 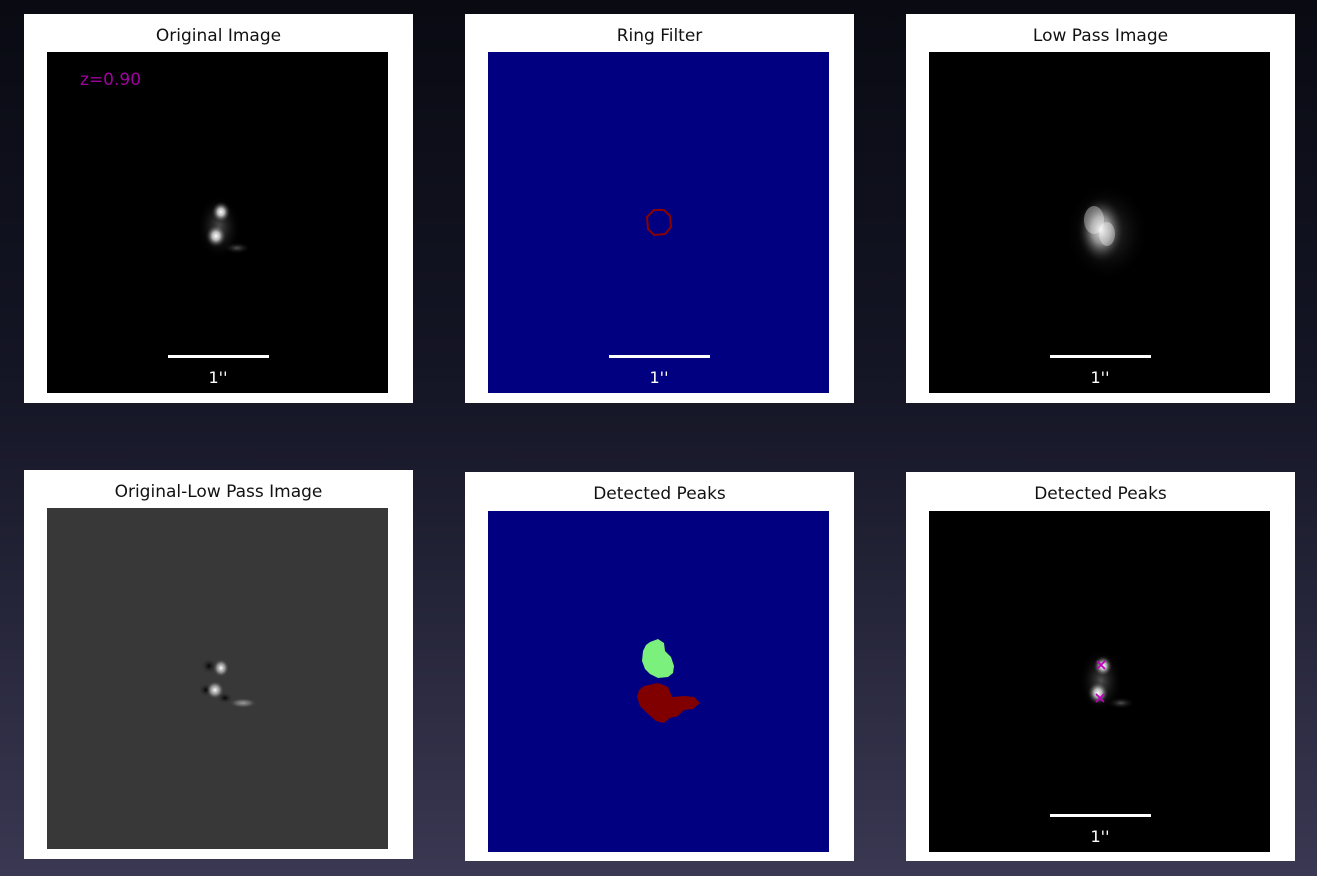 I want to click on peak-markers-view: 1'', so click(x=1099, y=681).